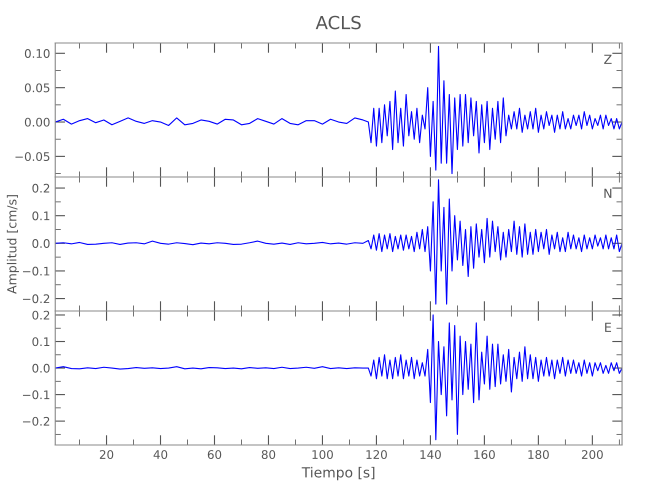  What do you see at coordinates (430, 454) in the screenshot?
I see `x-tick-label: 140` at bounding box center [430, 454].